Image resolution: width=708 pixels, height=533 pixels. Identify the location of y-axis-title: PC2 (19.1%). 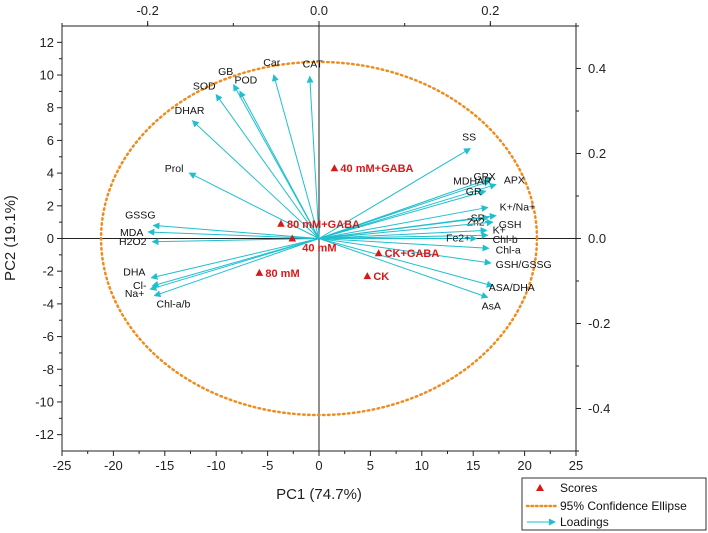
(10, 238).